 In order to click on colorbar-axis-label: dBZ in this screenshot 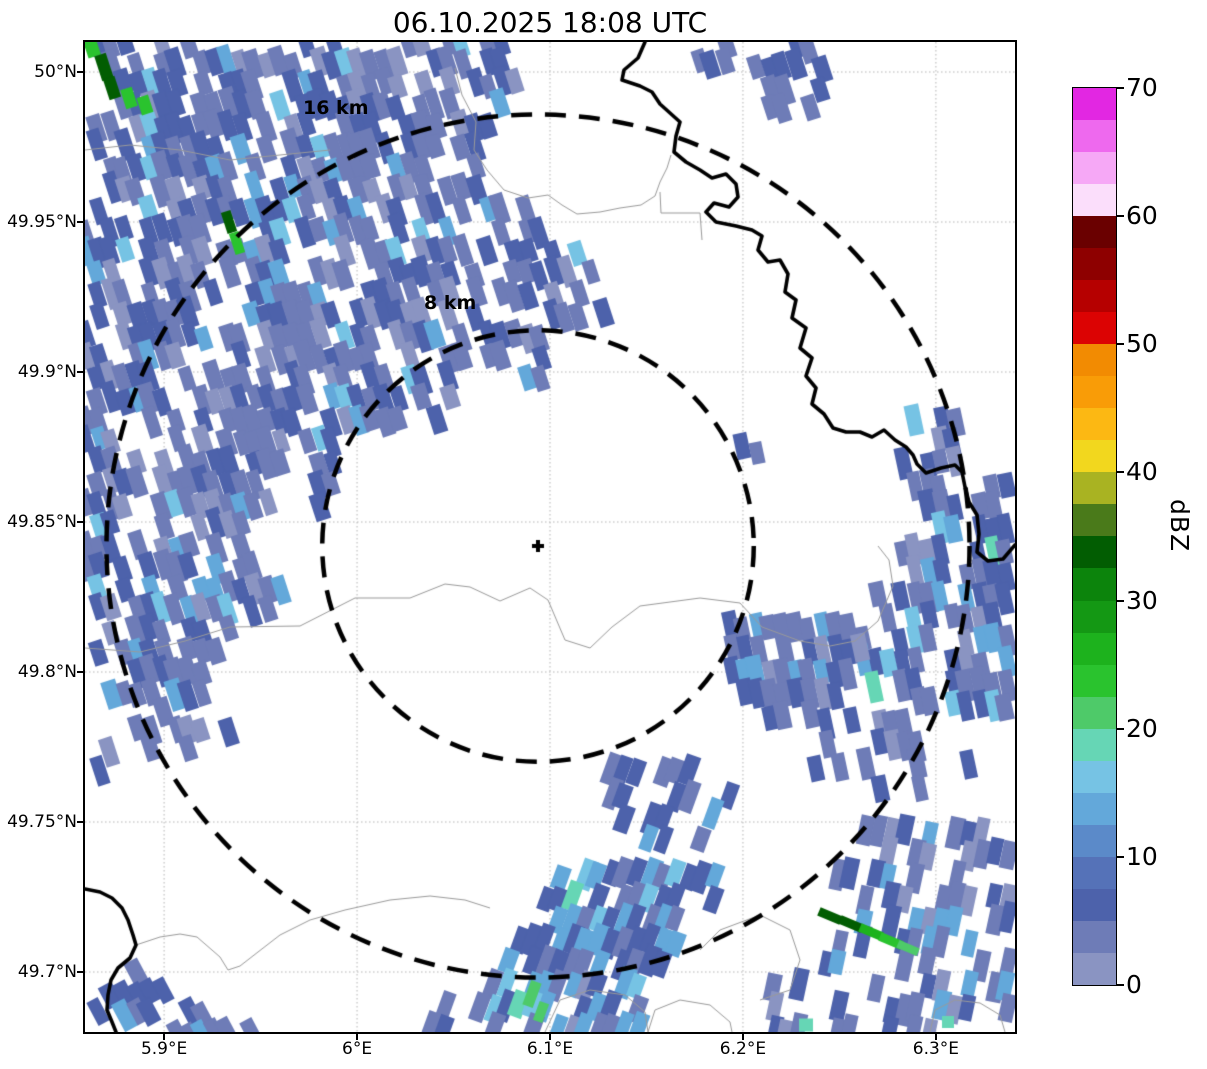, I will do `click(1179, 526)`.